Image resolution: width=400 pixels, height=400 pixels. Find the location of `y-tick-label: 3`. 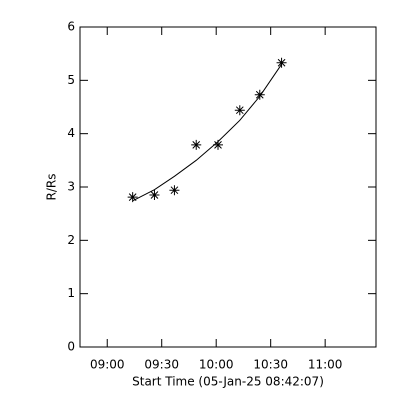

y-tick-label: 3 is located at coordinates (71, 187).